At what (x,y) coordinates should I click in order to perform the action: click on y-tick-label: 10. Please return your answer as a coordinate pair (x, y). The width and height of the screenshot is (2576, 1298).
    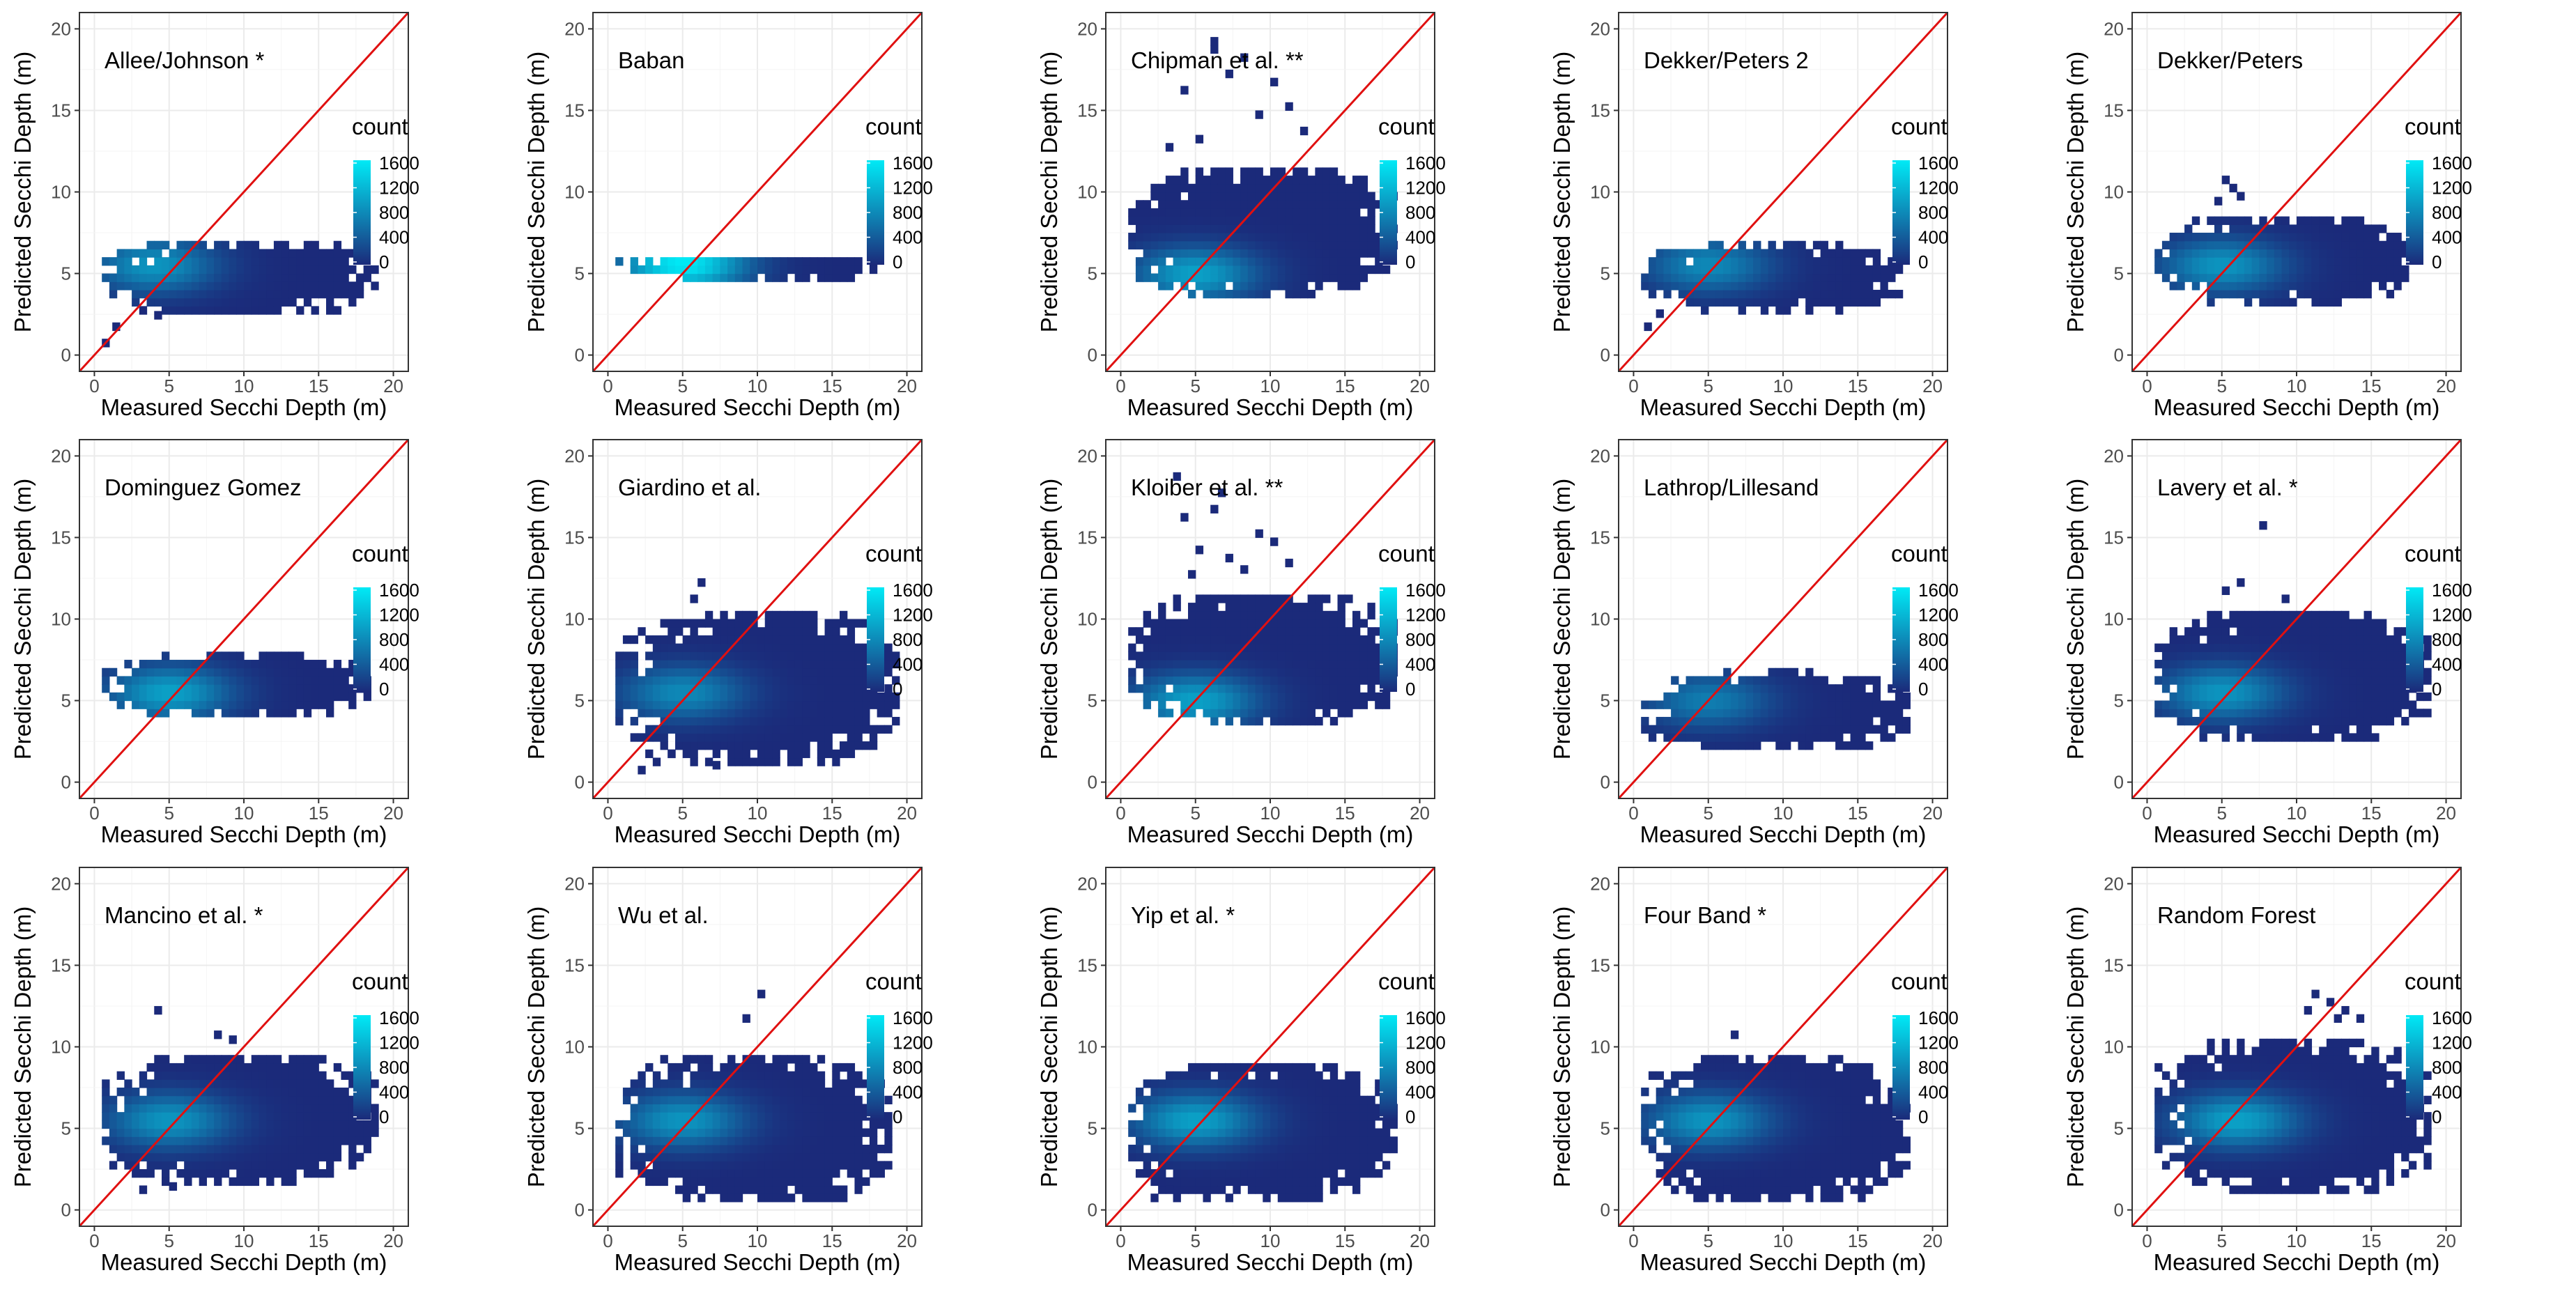
    Looking at the image, I should click on (1600, 193).